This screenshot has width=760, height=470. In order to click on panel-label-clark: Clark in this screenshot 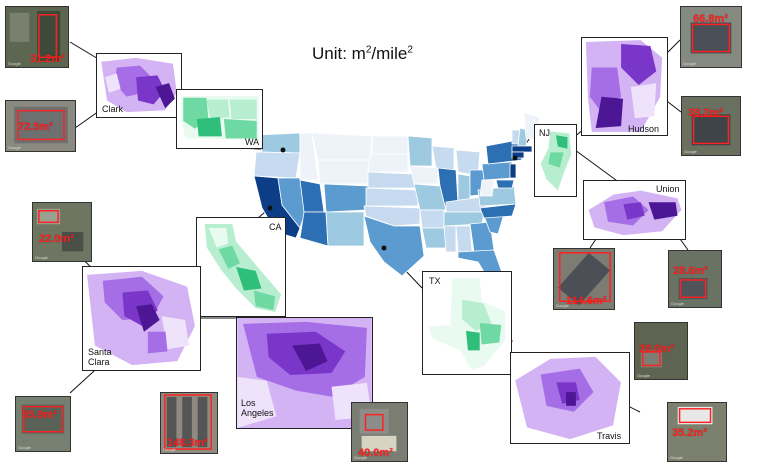, I will do `click(113, 109)`.